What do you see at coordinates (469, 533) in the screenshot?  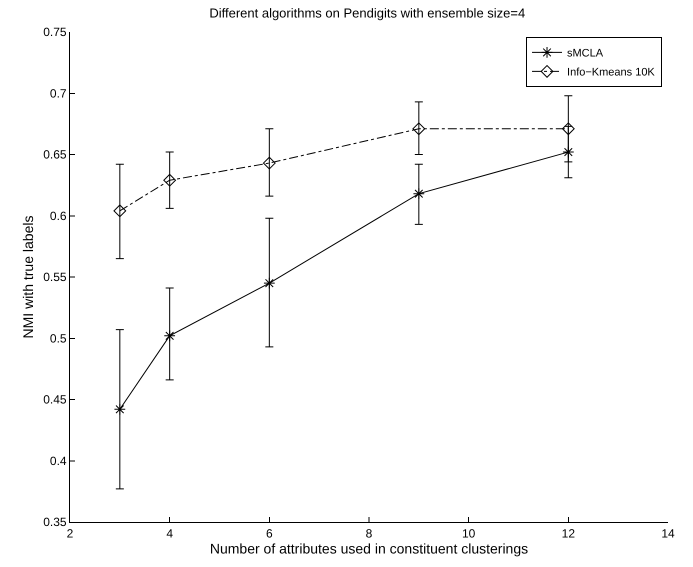 I see `x-tick-label: 10` at bounding box center [469, 533].